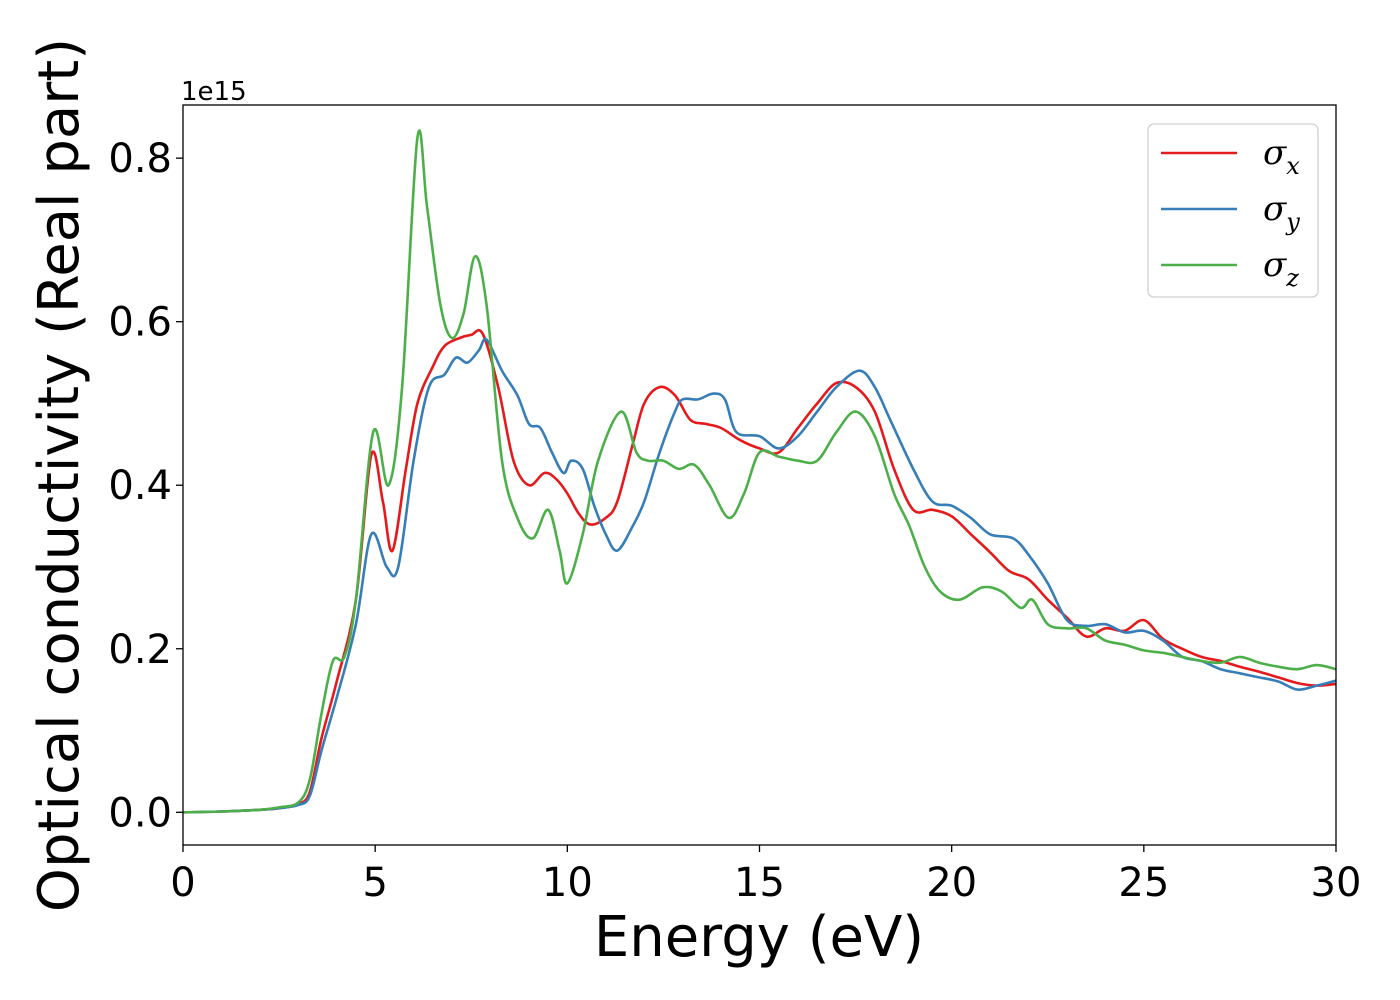 The height and width of the screenshot is (1000, 1400). What do you see at coordinates (1336, 883) in the screenshot?
I see `x-tick-label: 30` at bounding box center [1336, 883].